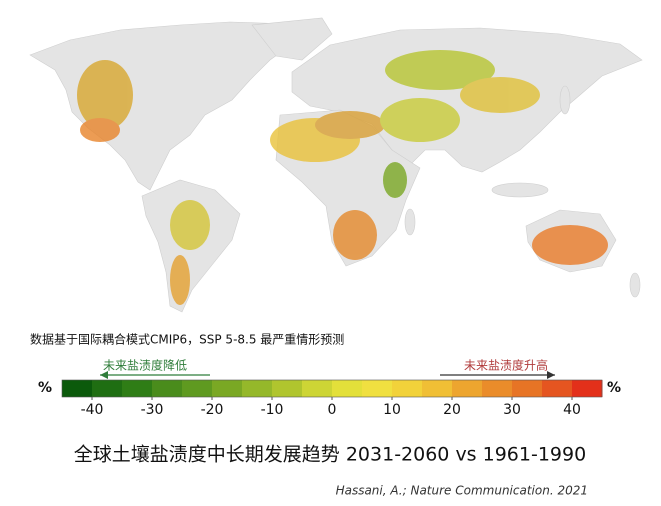  Describe the element at coordinates (152, 410) in the screenshot. I see `tick-label: -30` at that location.